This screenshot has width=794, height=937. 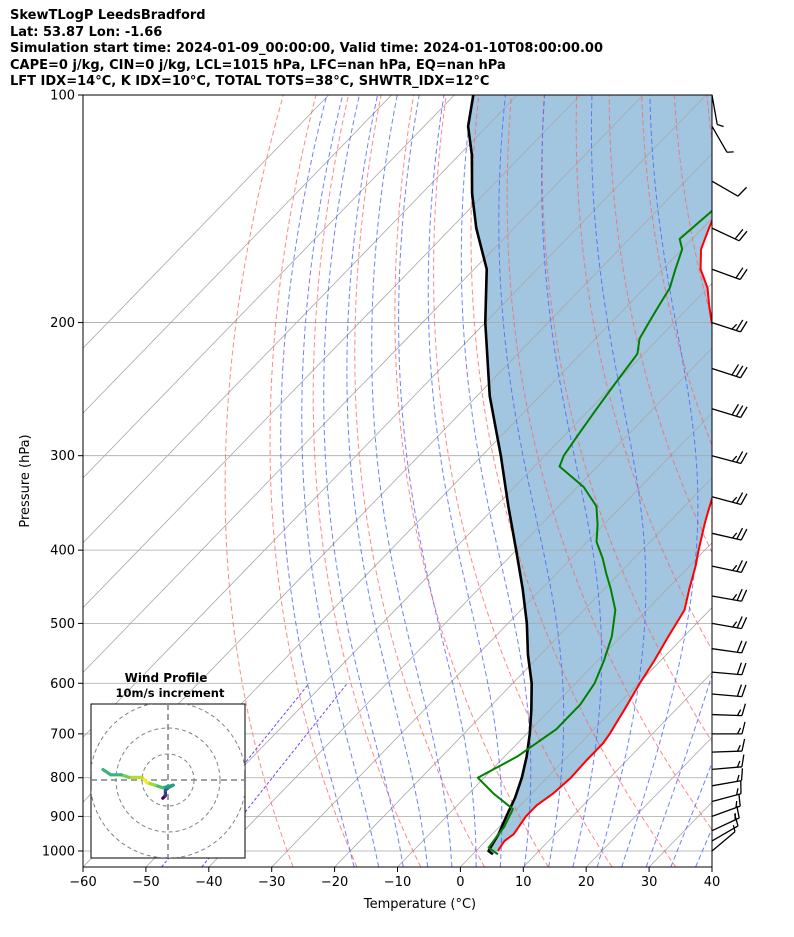 I want to click on x-tick-label-20: 20, so click(x=586, y=882).